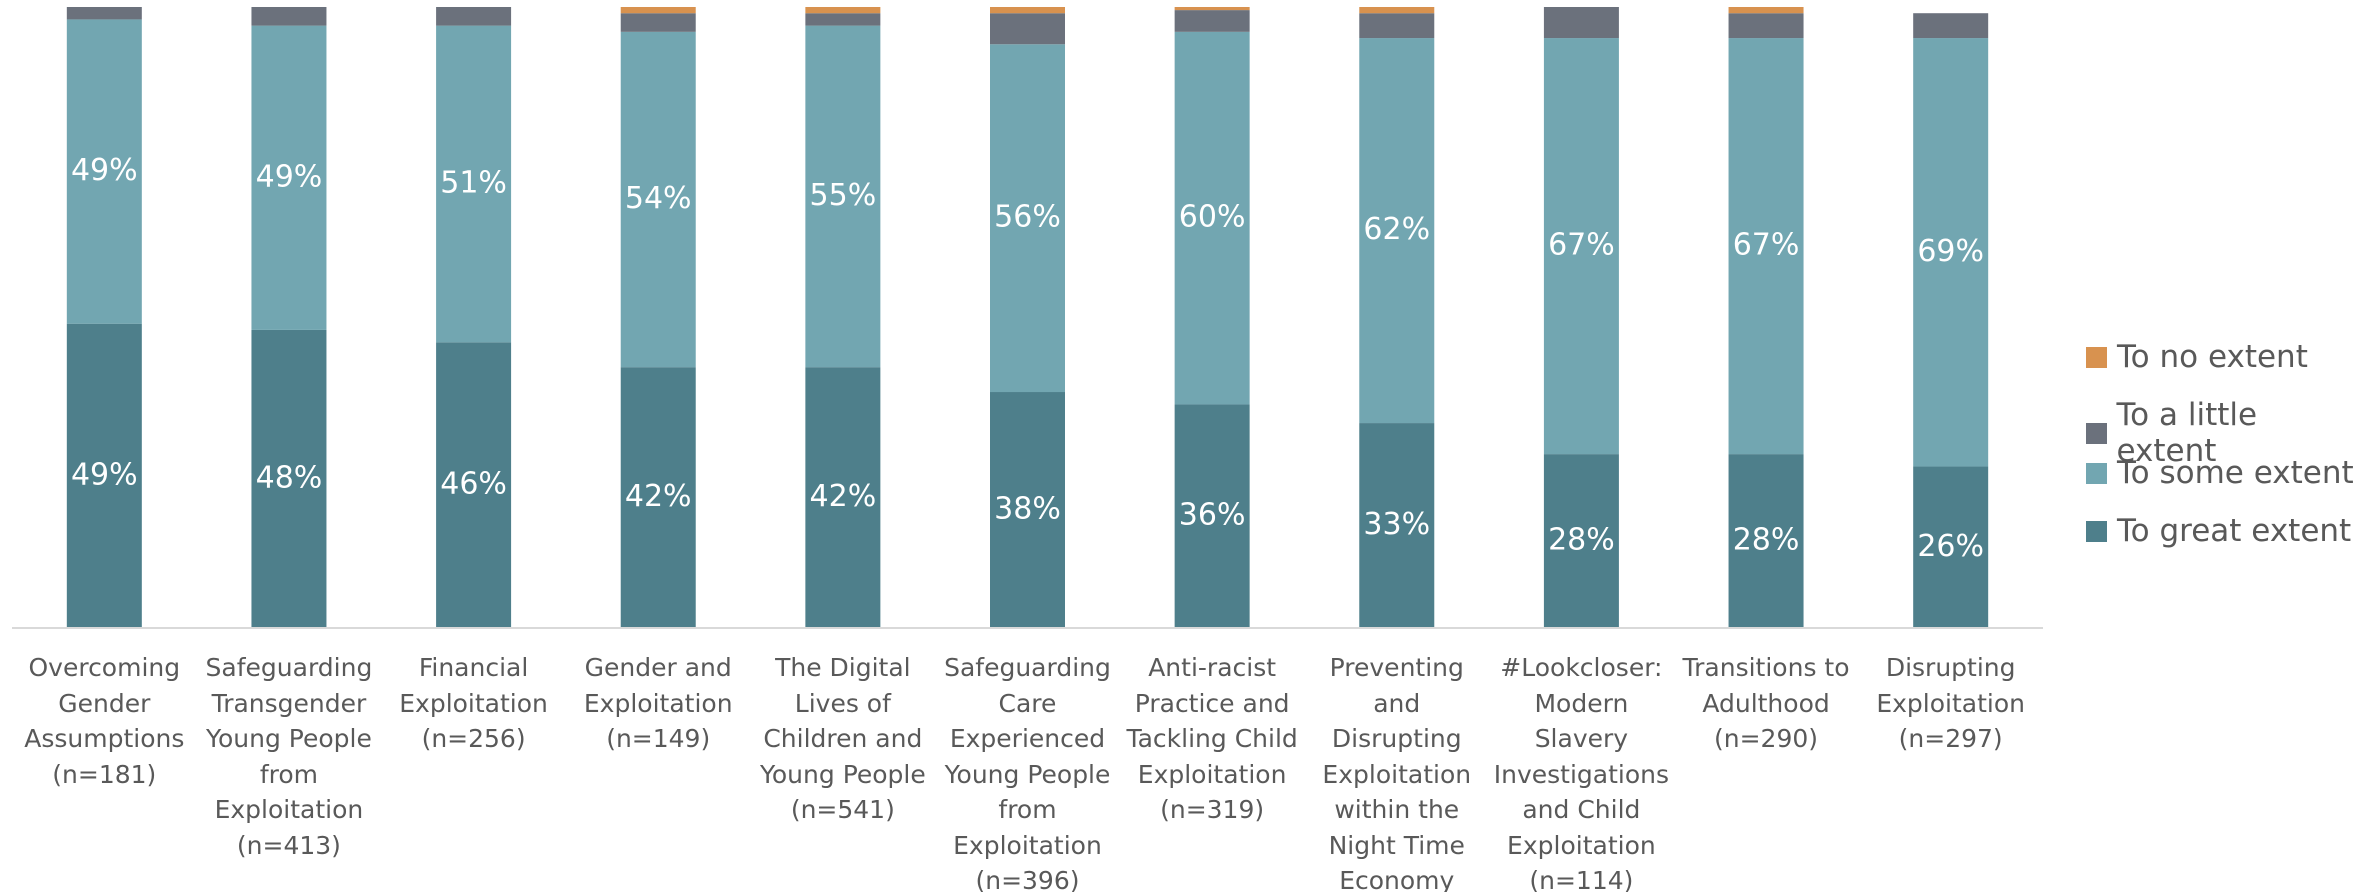 This screenshot has width=2361, height=892. What do you see at coordinates (2234, 531) in the screenshot?
I see `legend-label: To great extent` at bounding box center [2234, 531].